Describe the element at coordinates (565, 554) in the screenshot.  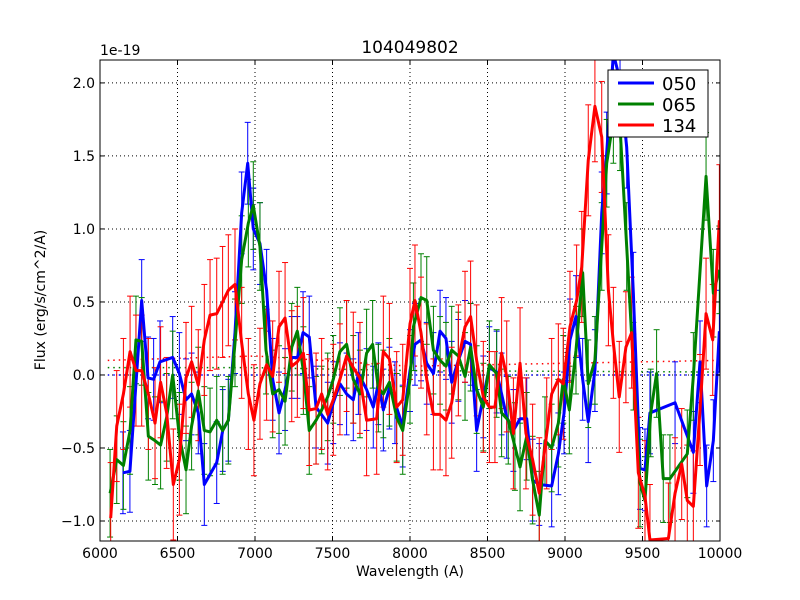
I see `x-tick-label: 9000` at that location.